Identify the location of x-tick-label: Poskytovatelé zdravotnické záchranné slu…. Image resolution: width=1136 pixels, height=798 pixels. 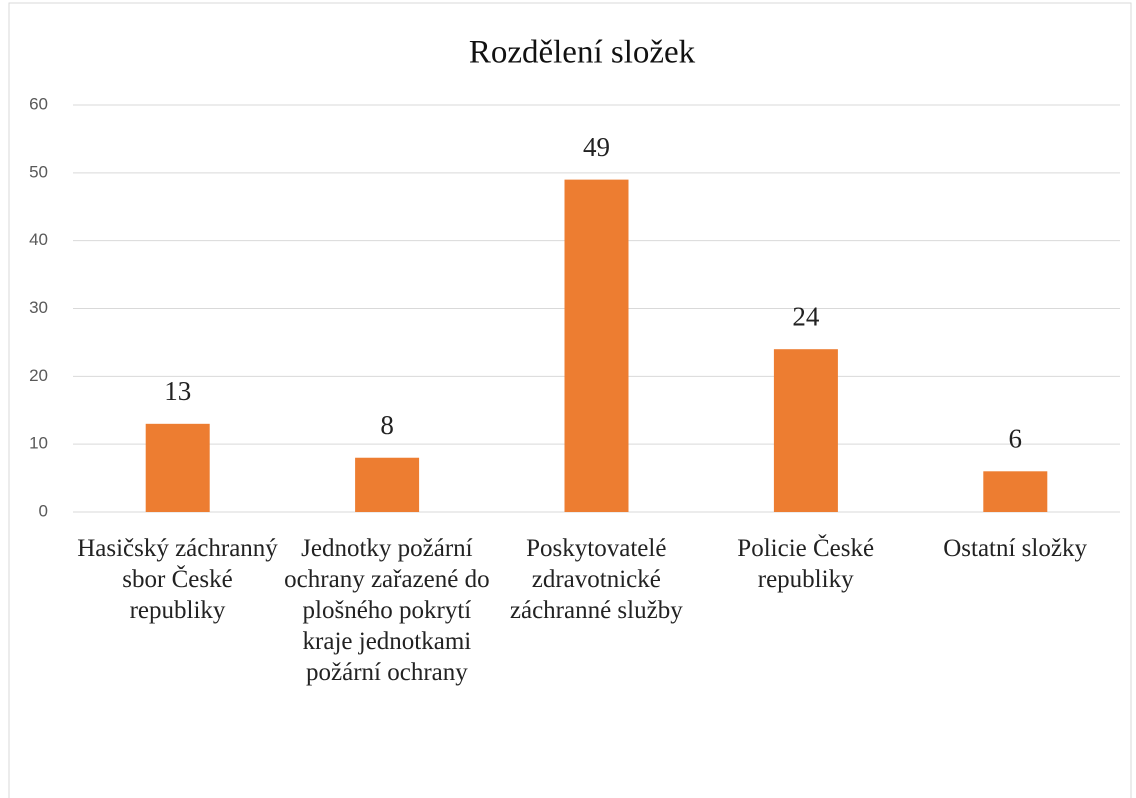
(596, 579).